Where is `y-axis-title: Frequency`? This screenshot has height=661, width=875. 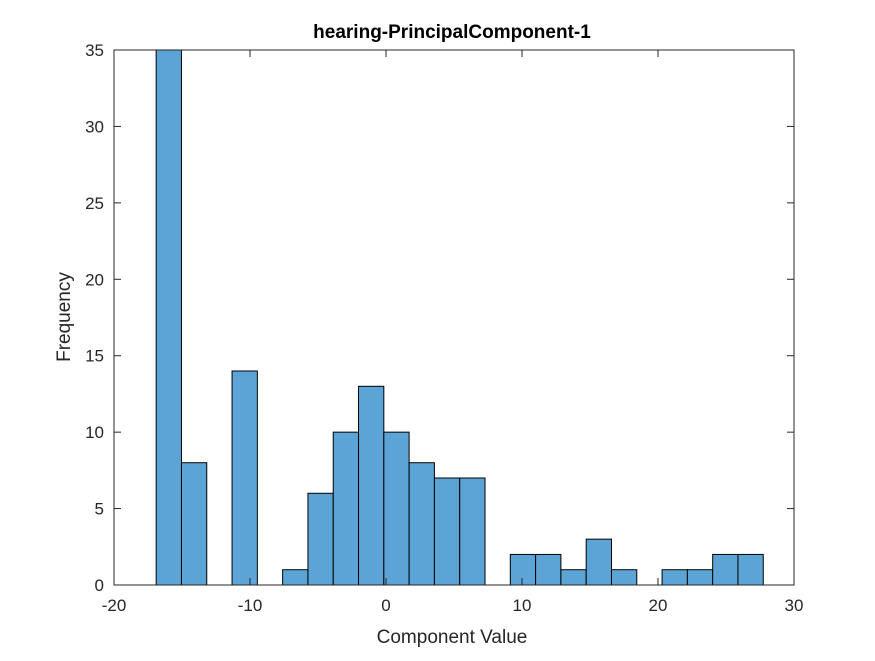 y-axis-title: Frequency is located at coordinates (64, 317).